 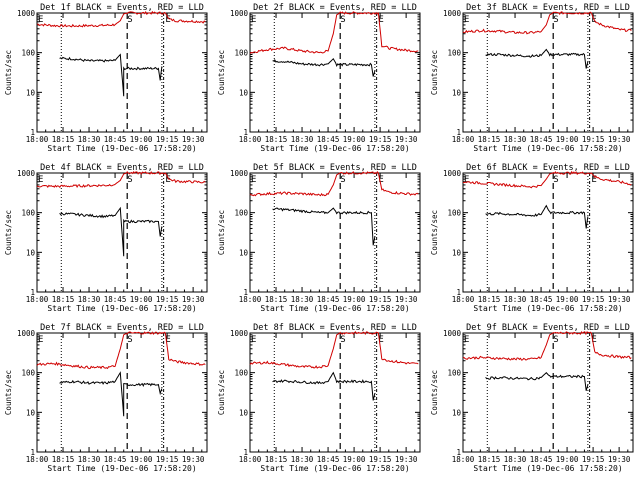 What do you see at coordinates (122, 168) in the screenshot?
I see `chart-title: Det 4f BLACK = Events, RED = LLD` at bounding box center [122, 168].